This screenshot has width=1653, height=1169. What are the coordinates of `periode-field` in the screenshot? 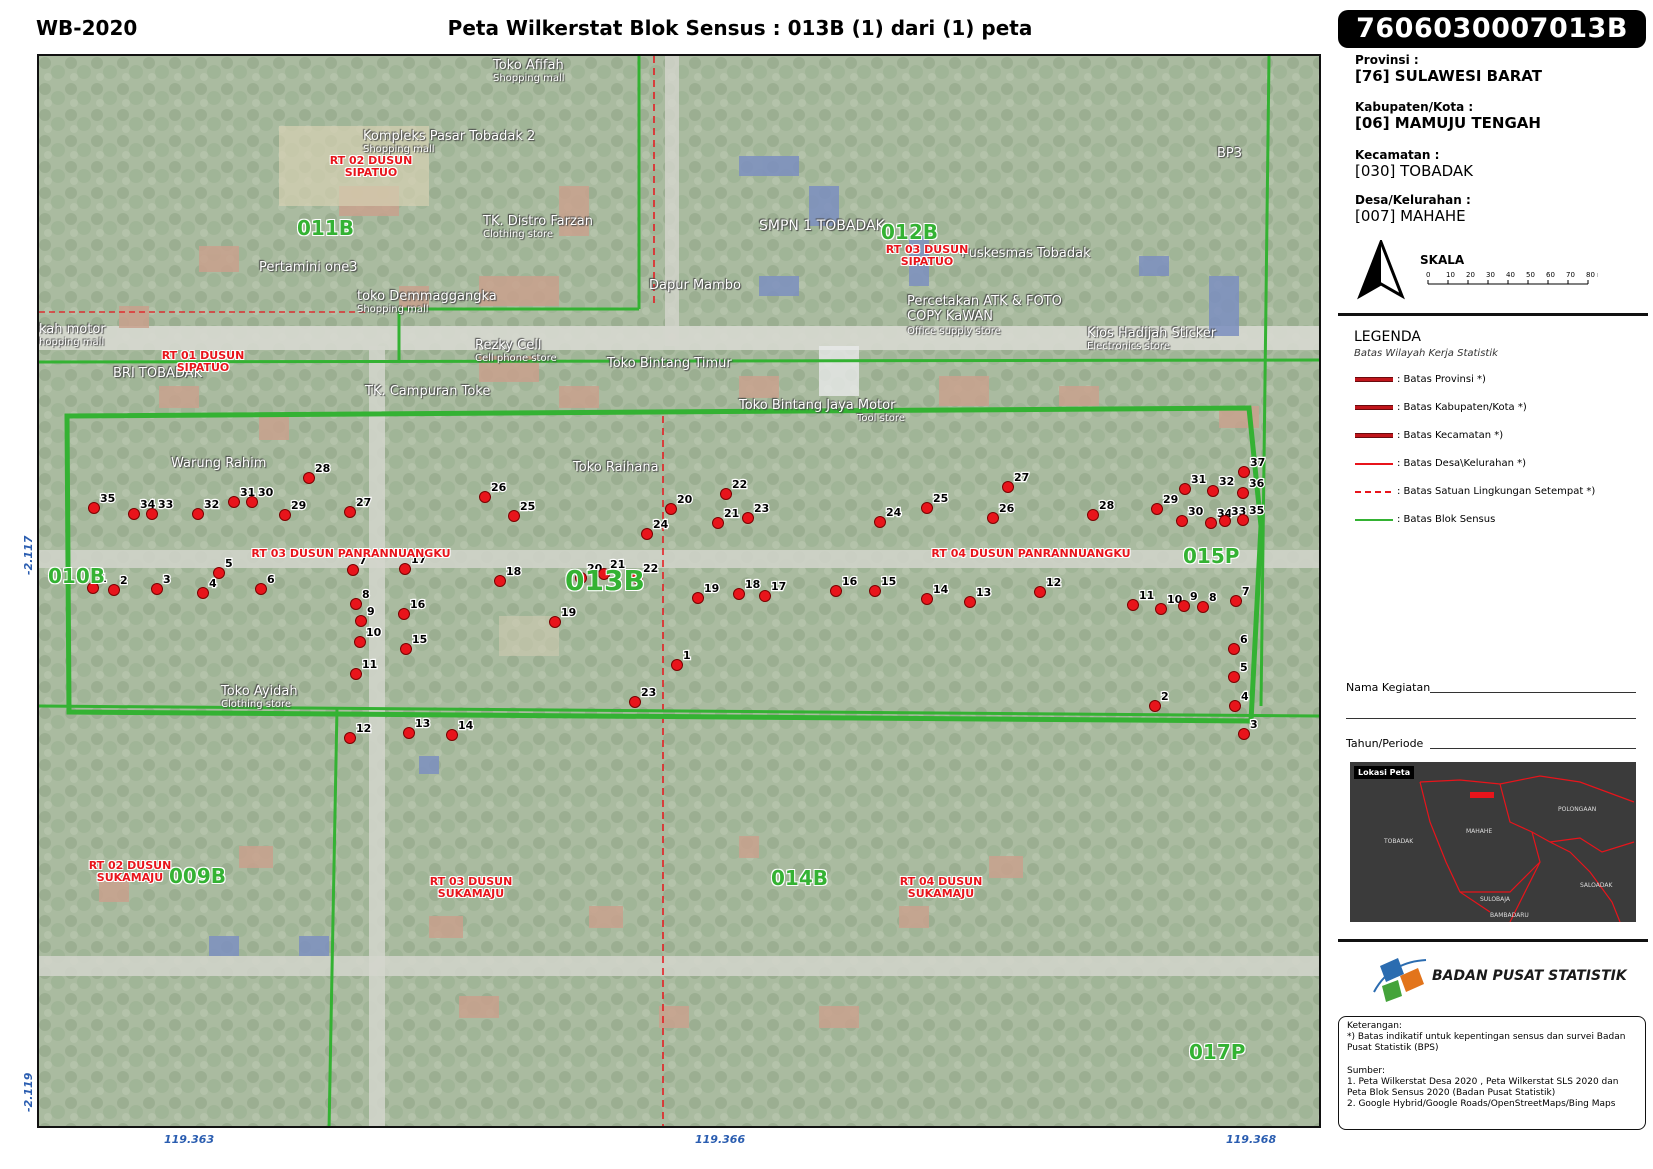 It's located at (1533, 748).